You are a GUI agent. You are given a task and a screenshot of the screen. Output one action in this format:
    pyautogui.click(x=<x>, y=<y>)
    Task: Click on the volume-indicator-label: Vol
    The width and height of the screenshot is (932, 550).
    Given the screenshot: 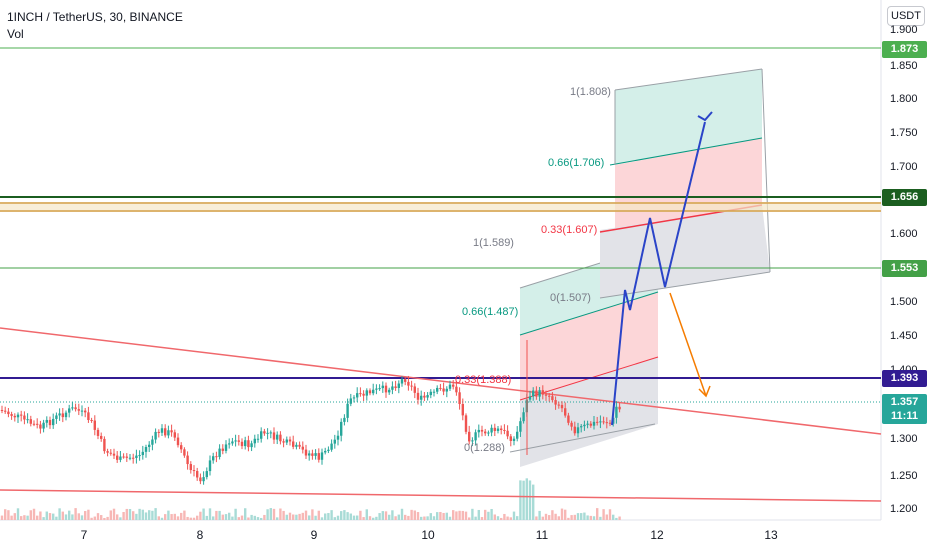 What is the action you would take?
    pyautogui.click(x=15, y=34)
    